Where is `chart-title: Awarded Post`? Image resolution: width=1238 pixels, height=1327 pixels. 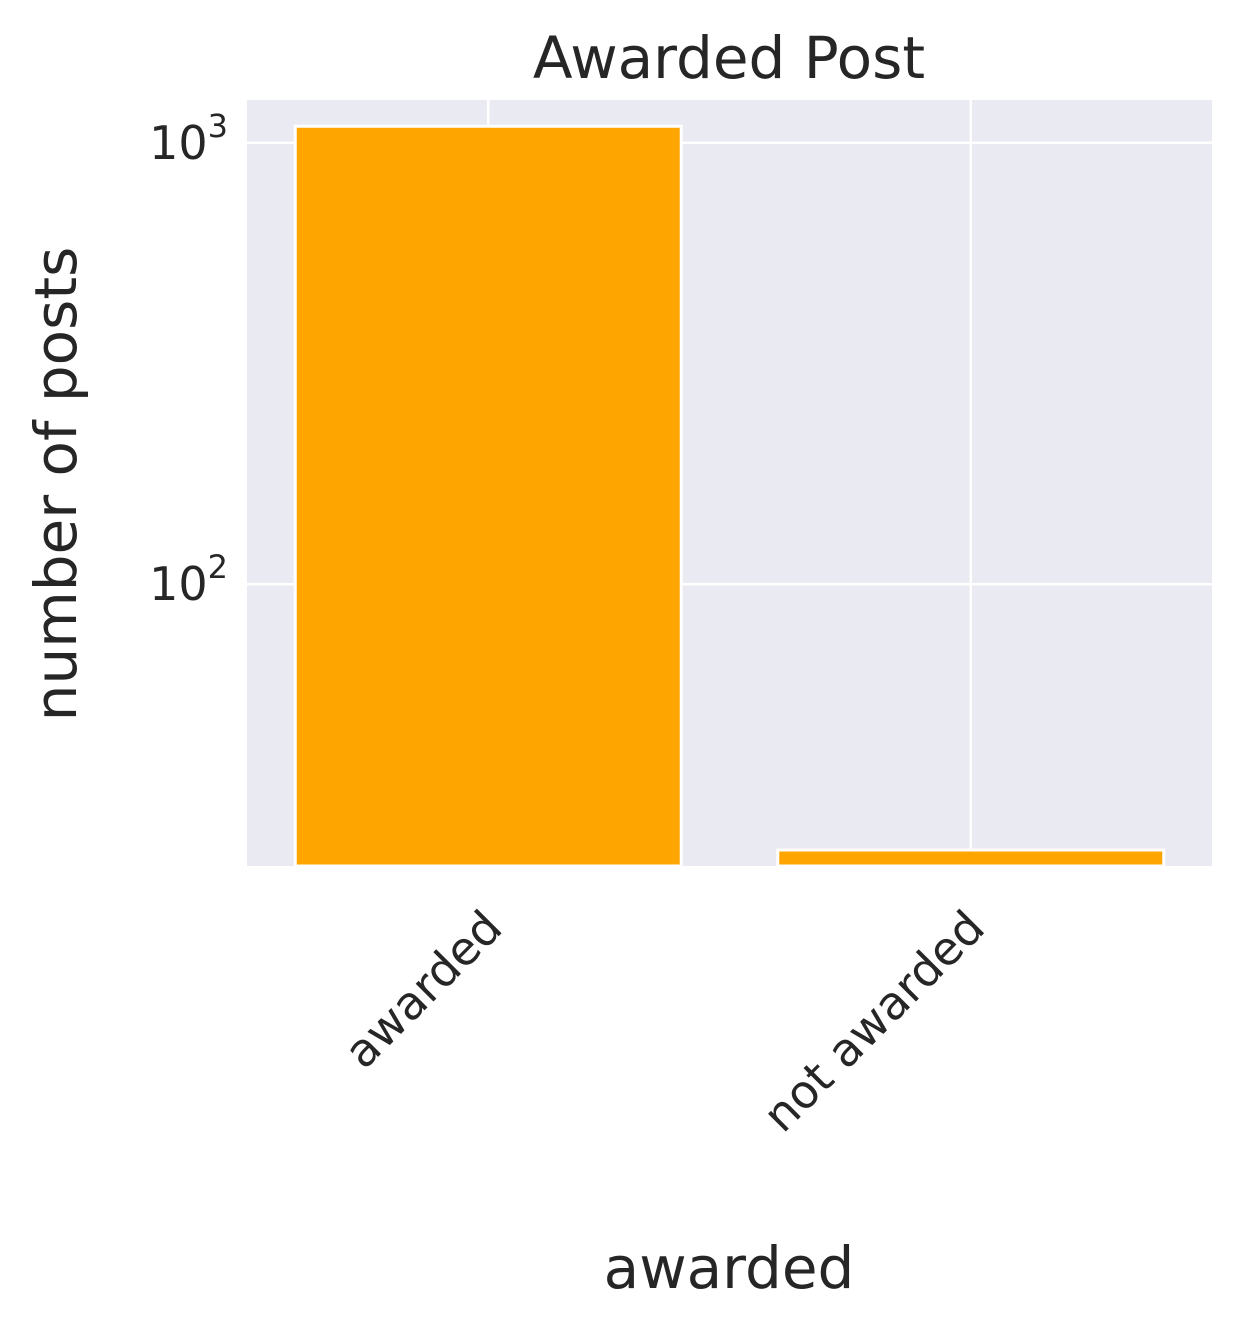
chart-title: Awarded Post is located at coordinates (729, 58).